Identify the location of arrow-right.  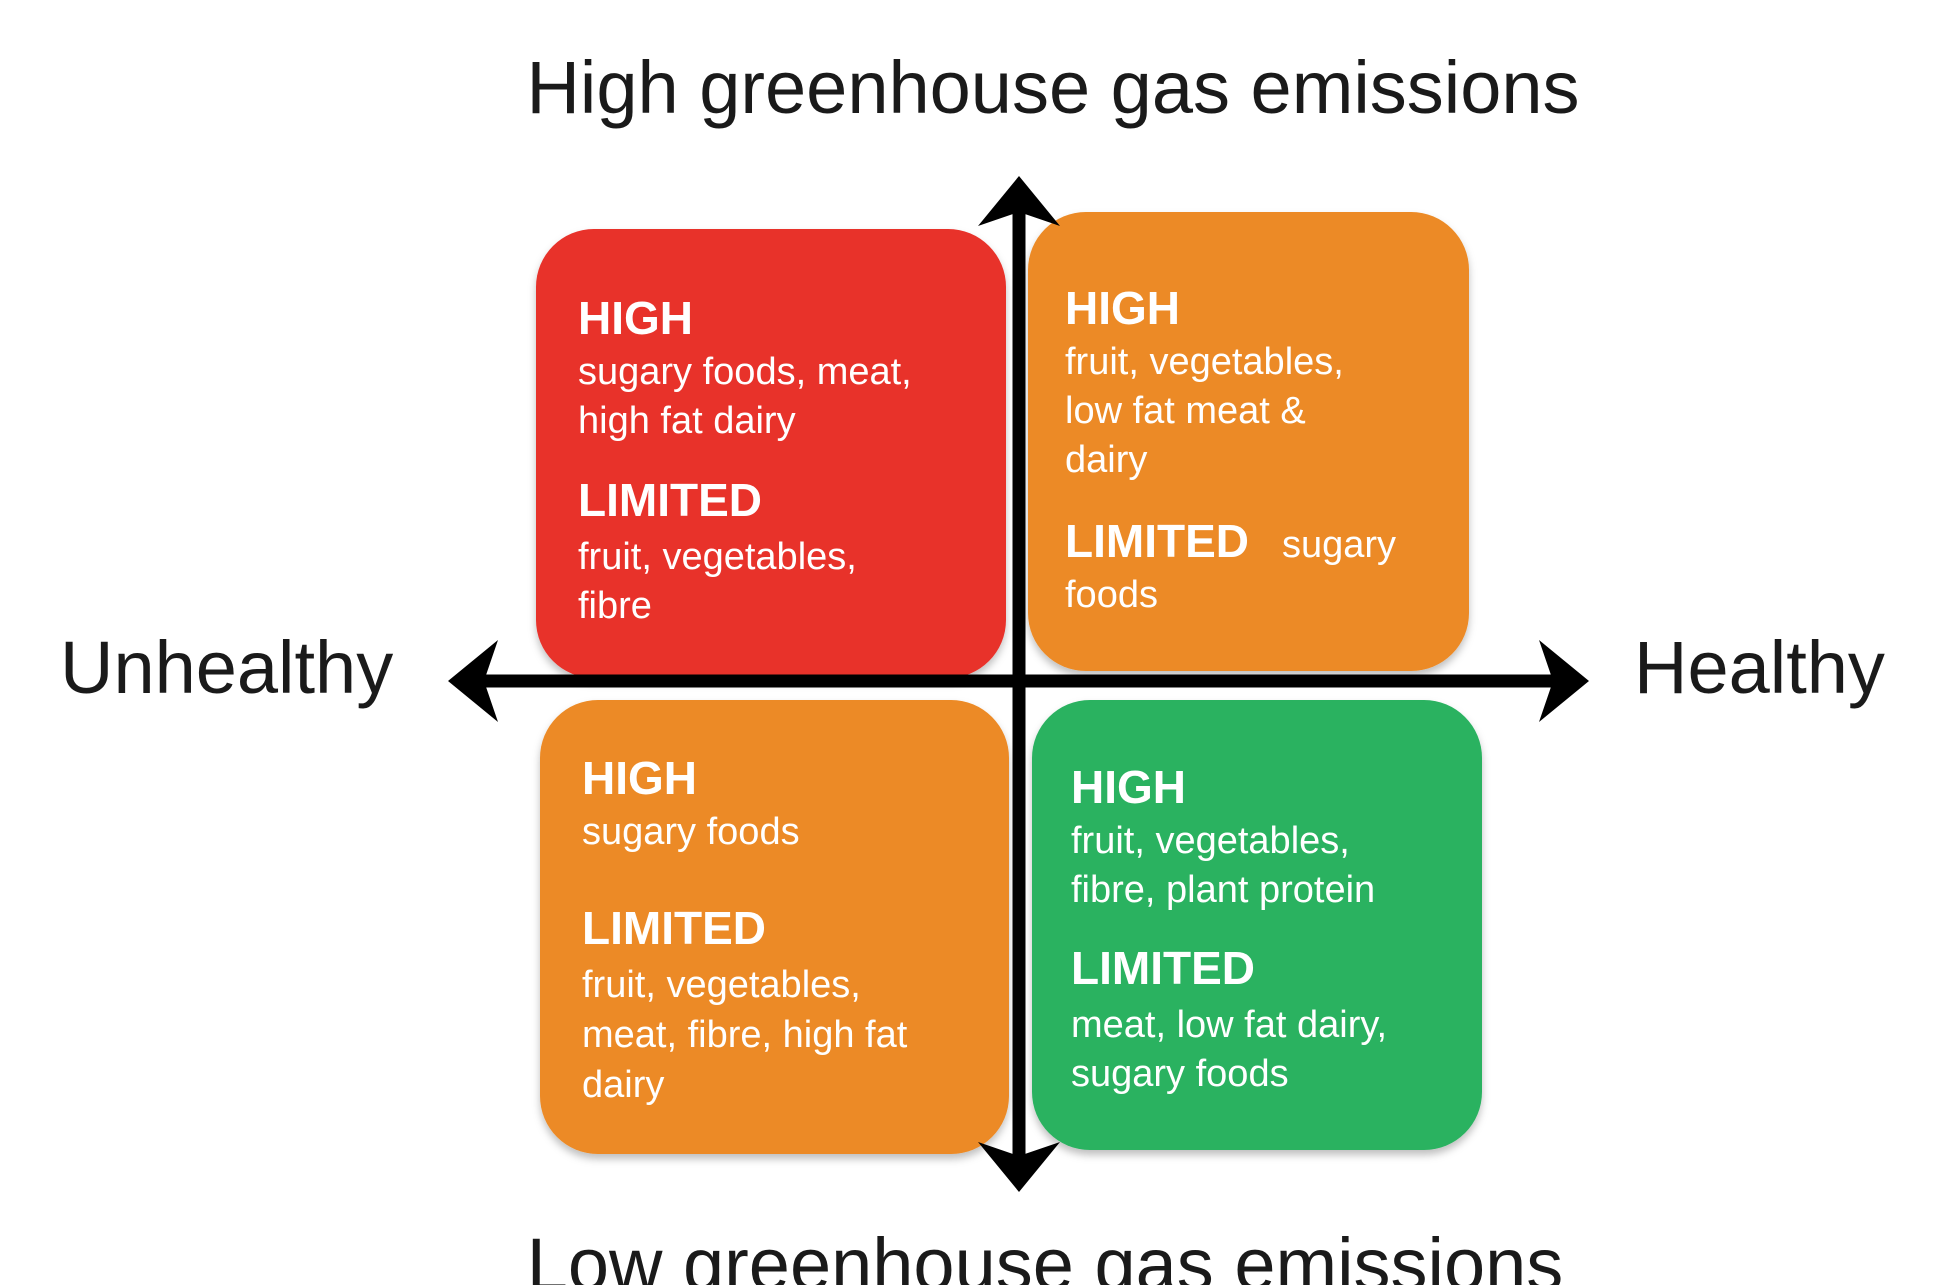
(1564, 681).